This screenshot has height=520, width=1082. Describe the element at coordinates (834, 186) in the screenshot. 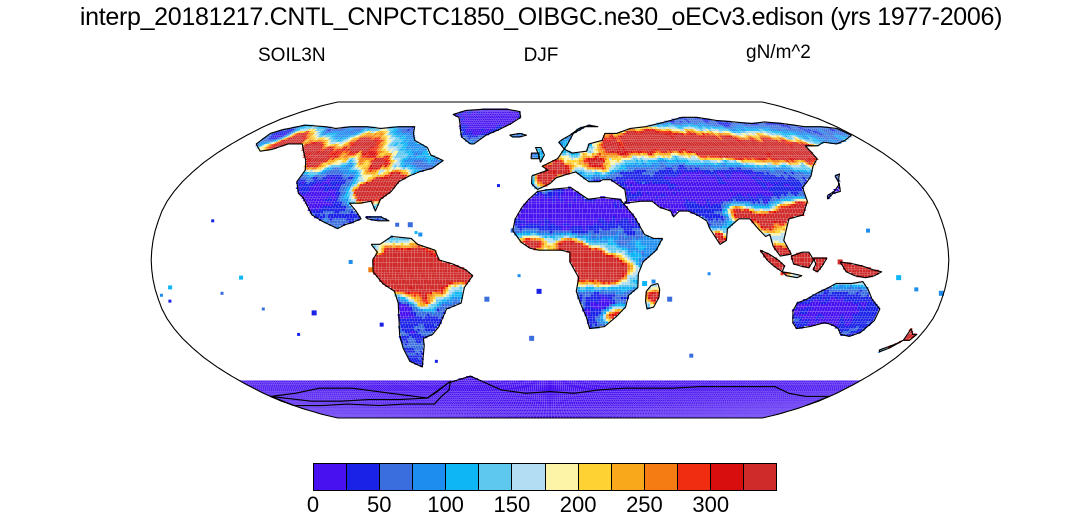

I see `coastline-japan` at that location.